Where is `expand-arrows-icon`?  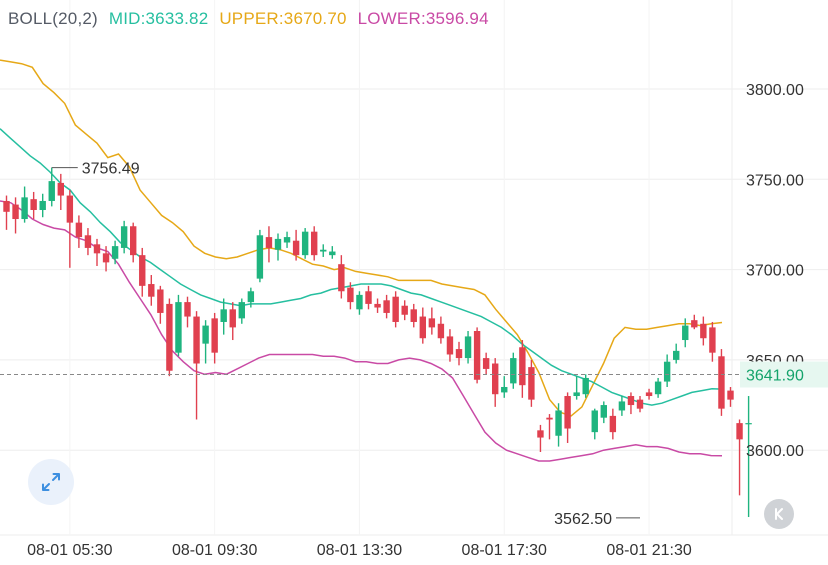 expand-arrows-icon is located at coordinates (51, 482).